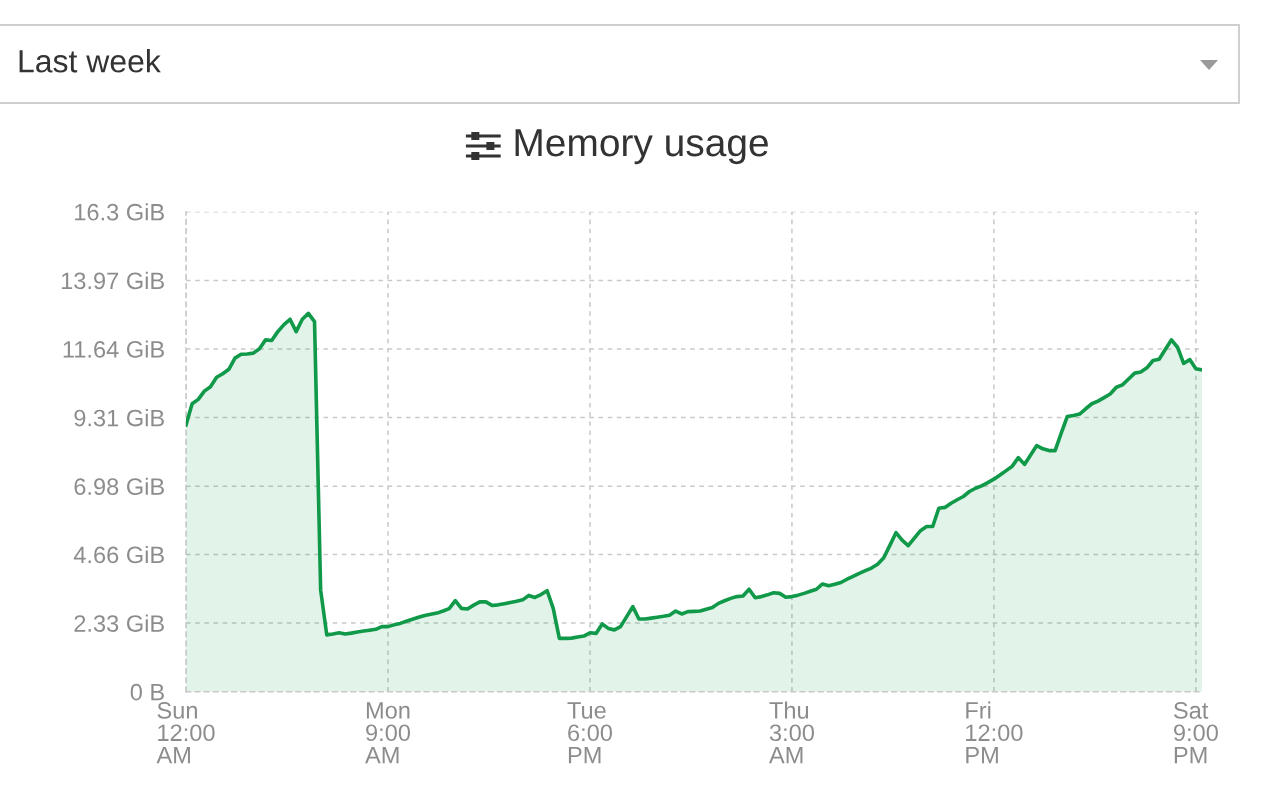  Describe the element at coordinates (118, 554) in the screenshot. I see `y-tick-label: 4.66 GiB` at that location.